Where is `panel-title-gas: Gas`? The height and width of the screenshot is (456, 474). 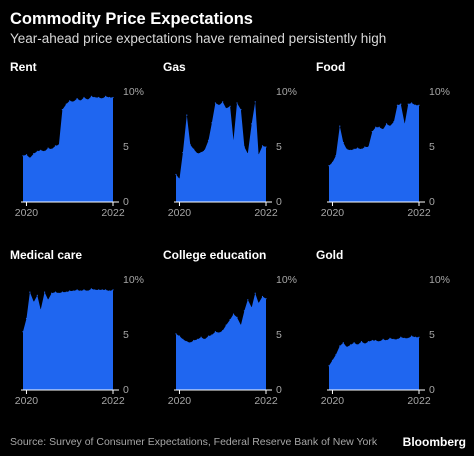 panel-title-gas: Gas is located at coordinates (174, 67).